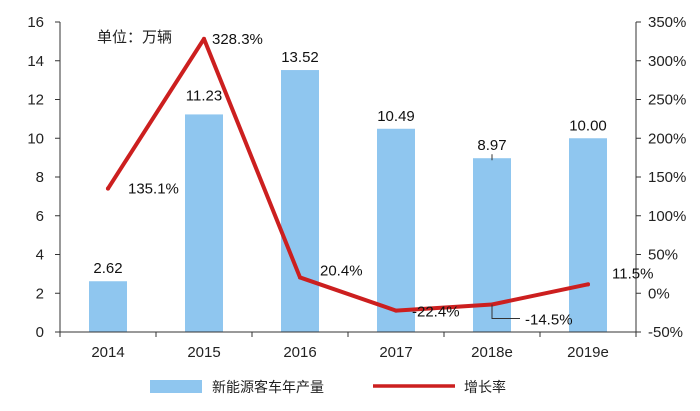 The image size is (700, 411). What do you see at coordinates (505, 311) in the screenshot?
I see `line-label-leader` at bounding box center [505, 311].